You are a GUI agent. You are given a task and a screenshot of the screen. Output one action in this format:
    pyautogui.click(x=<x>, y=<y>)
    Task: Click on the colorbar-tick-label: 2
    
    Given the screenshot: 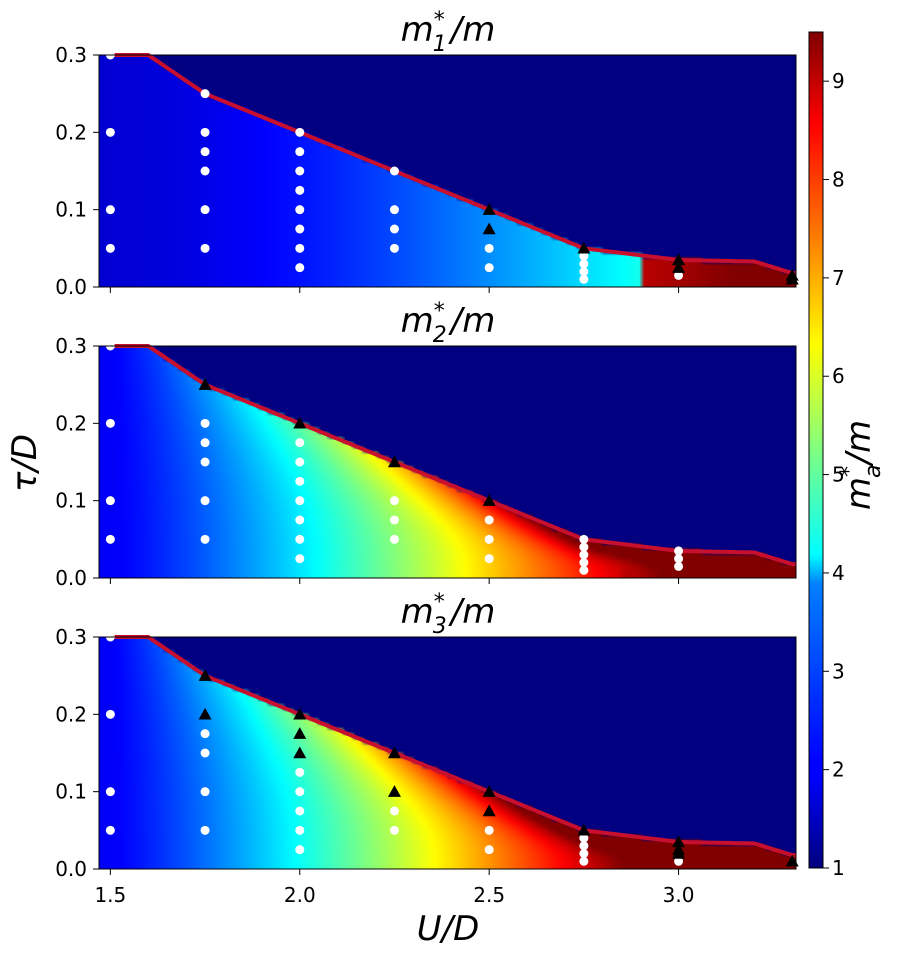 What is the action you would take?
    pyautogui.click(x=838, y=770)
    